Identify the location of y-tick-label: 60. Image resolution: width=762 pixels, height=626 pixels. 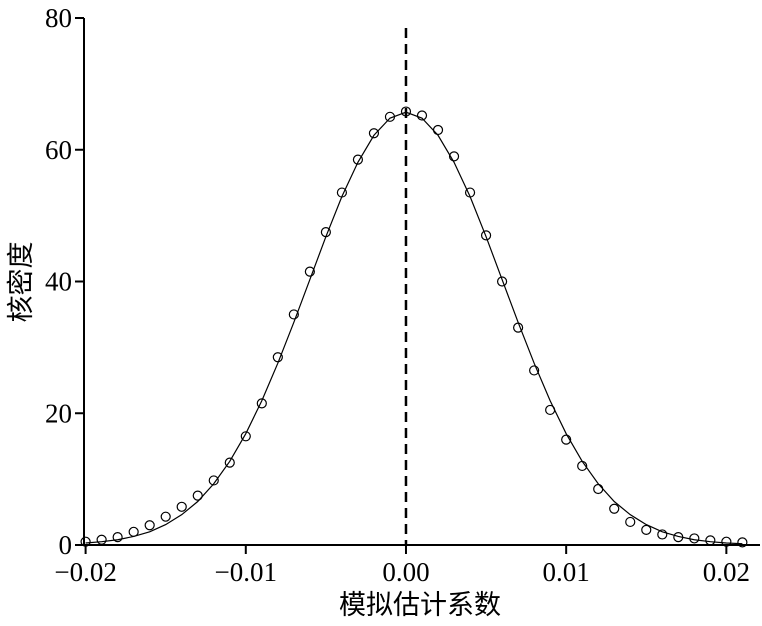
(58, 150).